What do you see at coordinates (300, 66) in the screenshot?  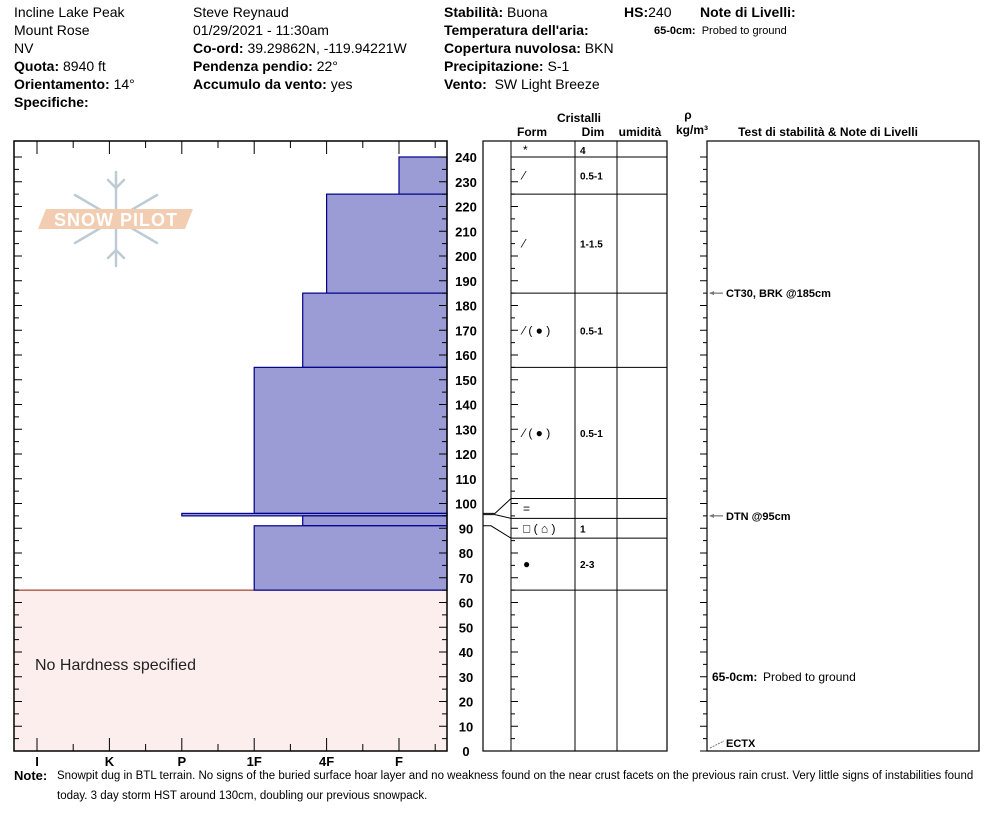 I see `slope: Pendenza pendio: 22°` at bounding box center [300, 66].